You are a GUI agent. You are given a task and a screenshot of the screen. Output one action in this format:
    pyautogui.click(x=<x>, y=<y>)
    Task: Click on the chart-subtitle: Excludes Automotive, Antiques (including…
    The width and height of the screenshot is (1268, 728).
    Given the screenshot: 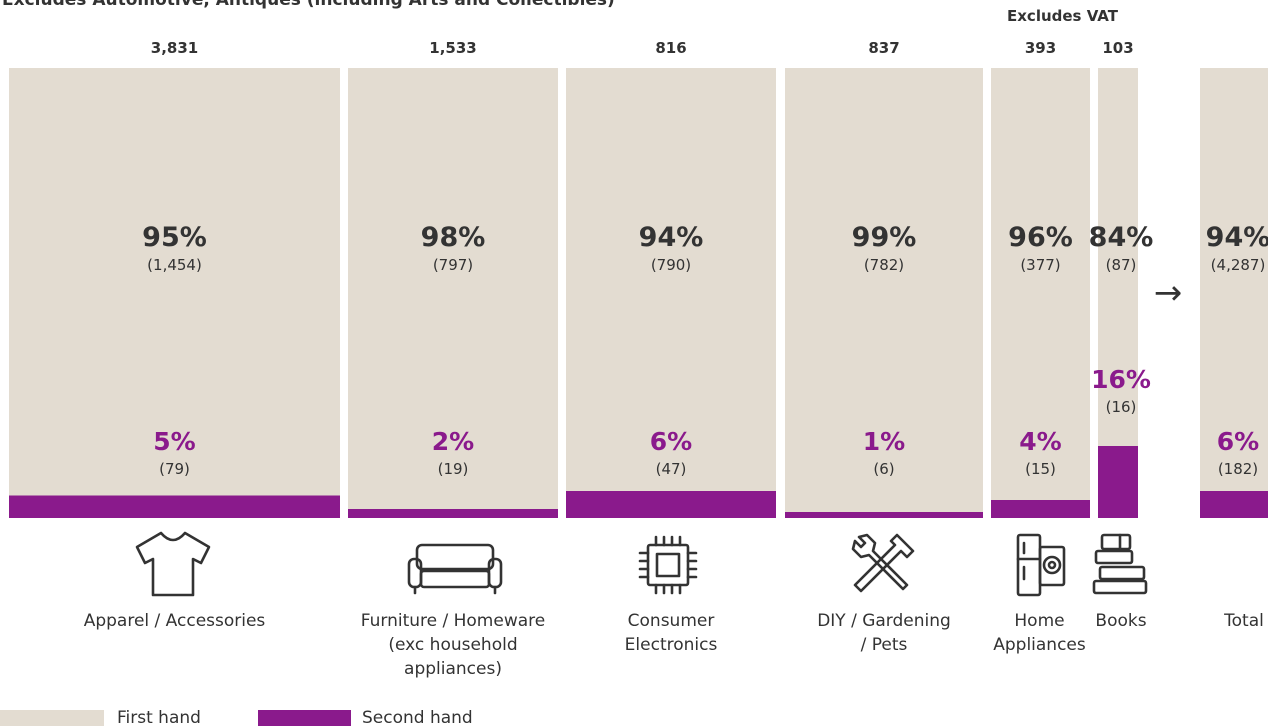 What is the action you would take?
    pyautogui.click(x=308, y=5)
    